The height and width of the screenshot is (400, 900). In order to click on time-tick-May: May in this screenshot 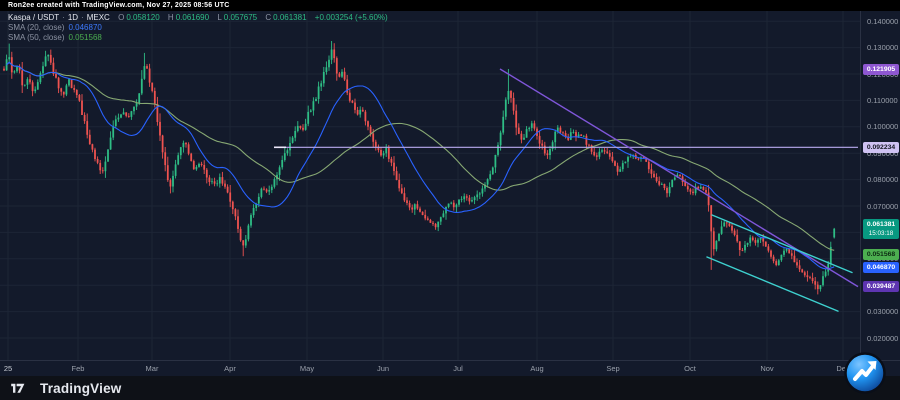, I will do `click(307, 368)`.